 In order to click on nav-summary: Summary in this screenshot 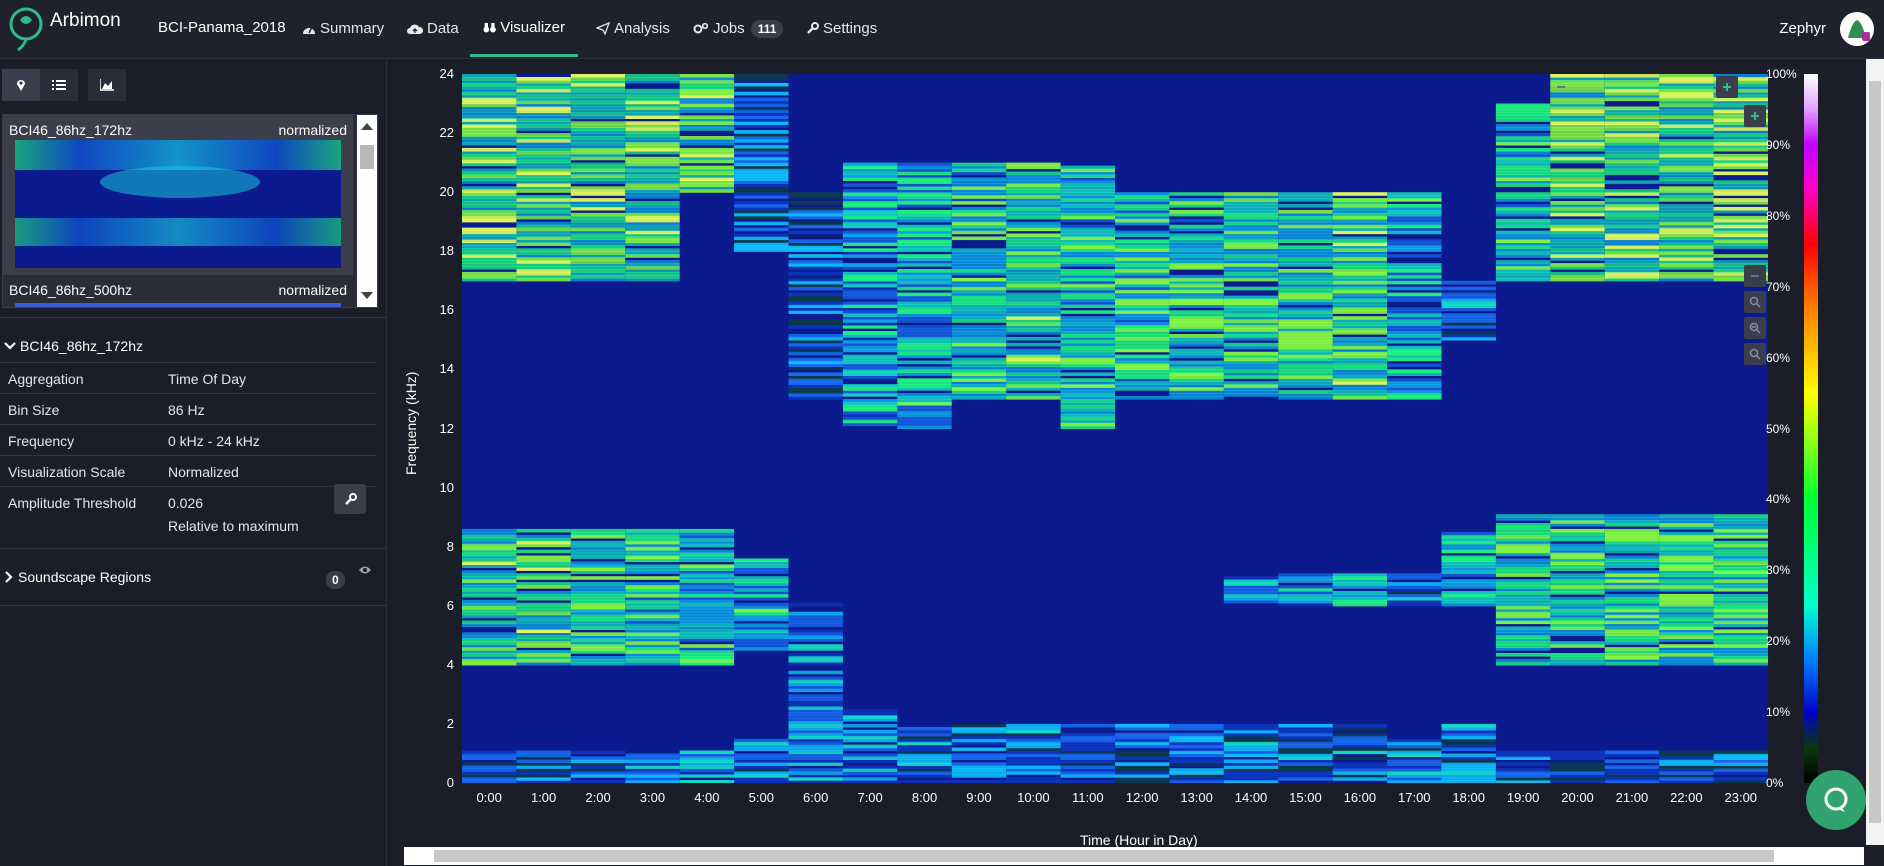, I will do `click(343, 28)`.